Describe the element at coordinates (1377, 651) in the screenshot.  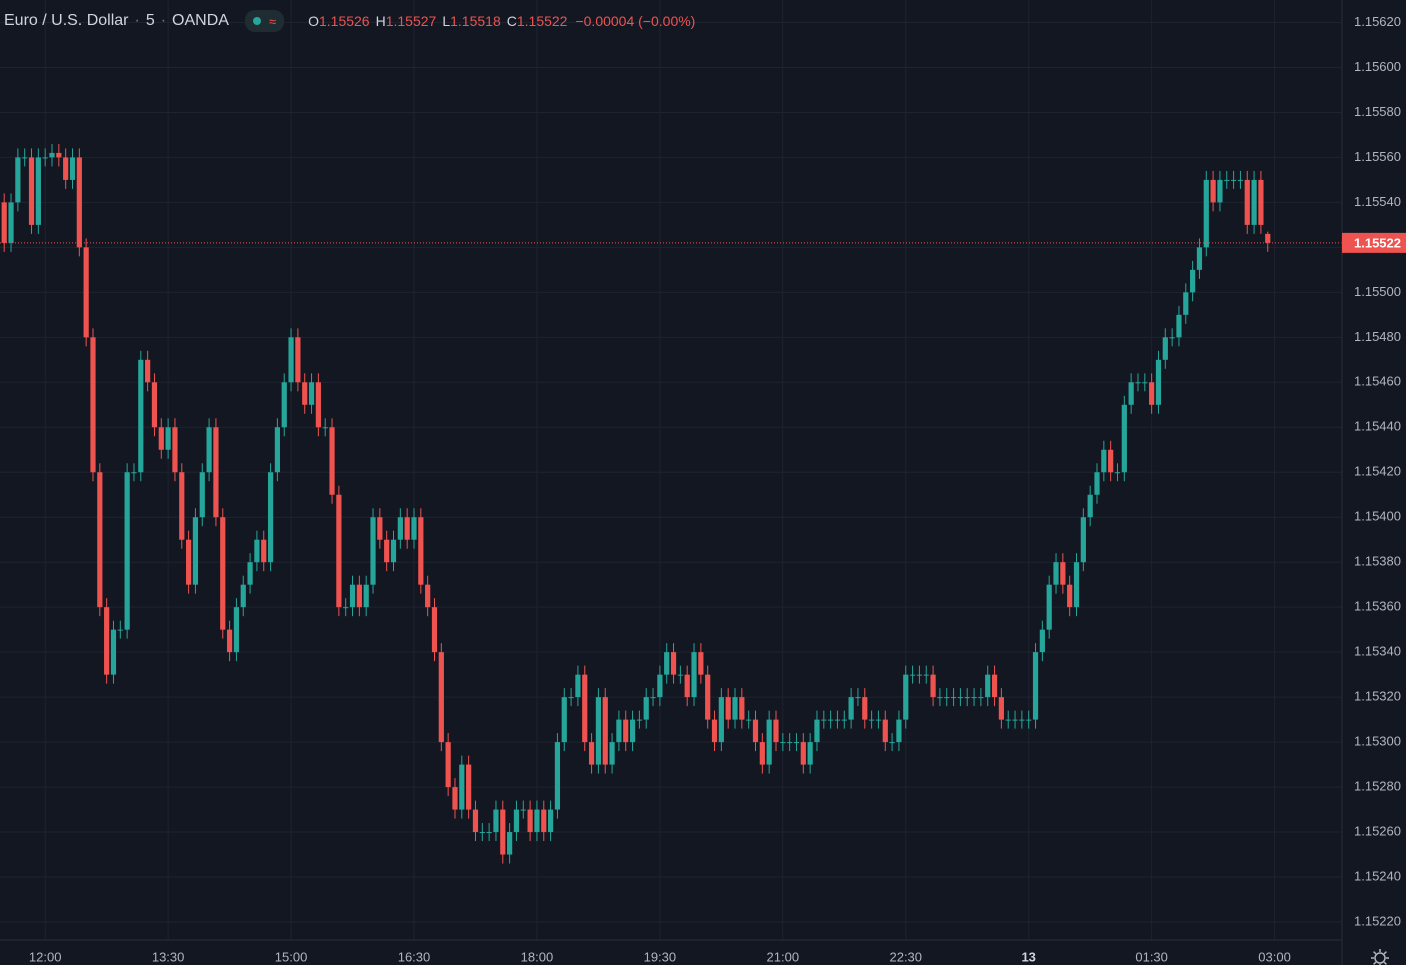
I see `y-tick-label: 1.15340` at that location.